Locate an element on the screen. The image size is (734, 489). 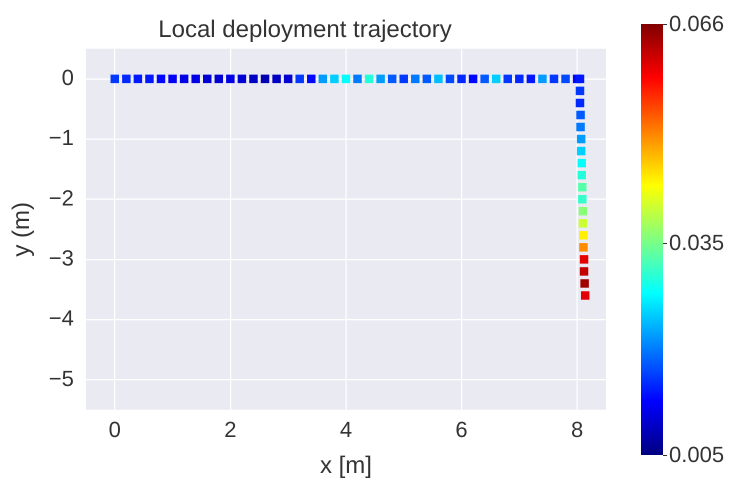
y-tick-label: −2 is located at coordinates (61, 197).